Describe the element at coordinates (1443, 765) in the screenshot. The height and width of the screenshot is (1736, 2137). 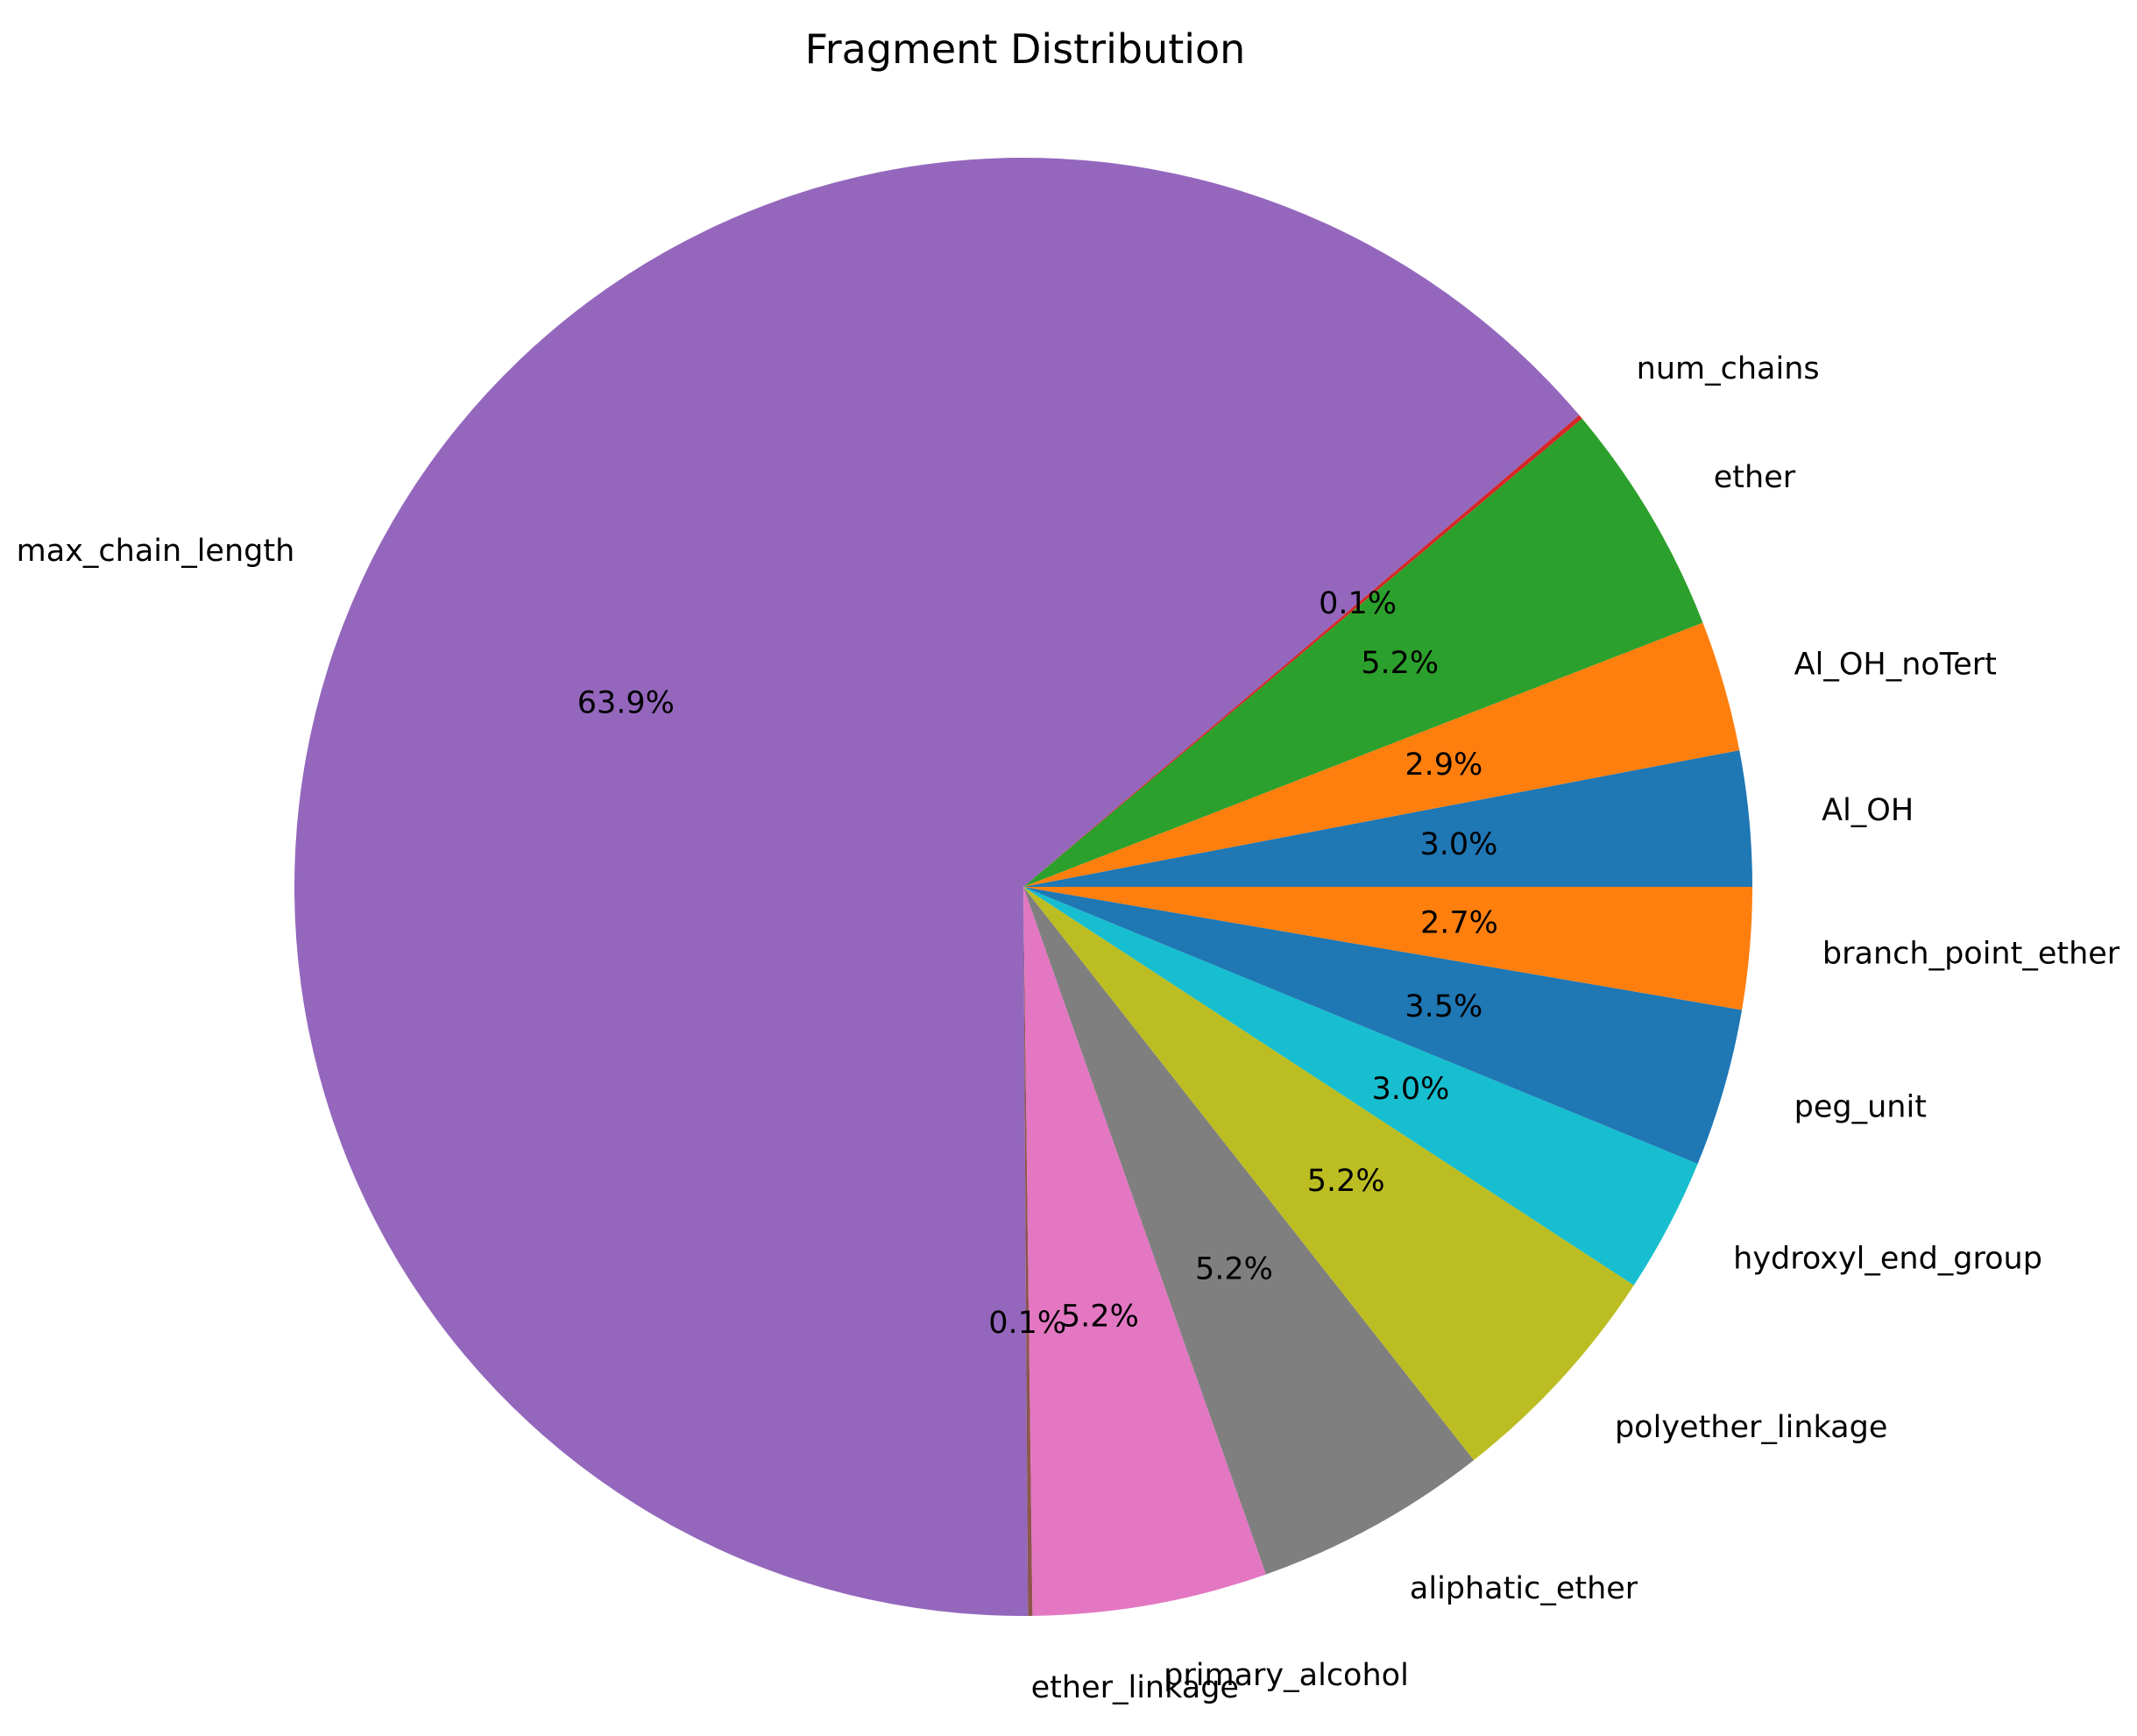
I see `percent-label-al-oh-notert: 2.9%` at that location.